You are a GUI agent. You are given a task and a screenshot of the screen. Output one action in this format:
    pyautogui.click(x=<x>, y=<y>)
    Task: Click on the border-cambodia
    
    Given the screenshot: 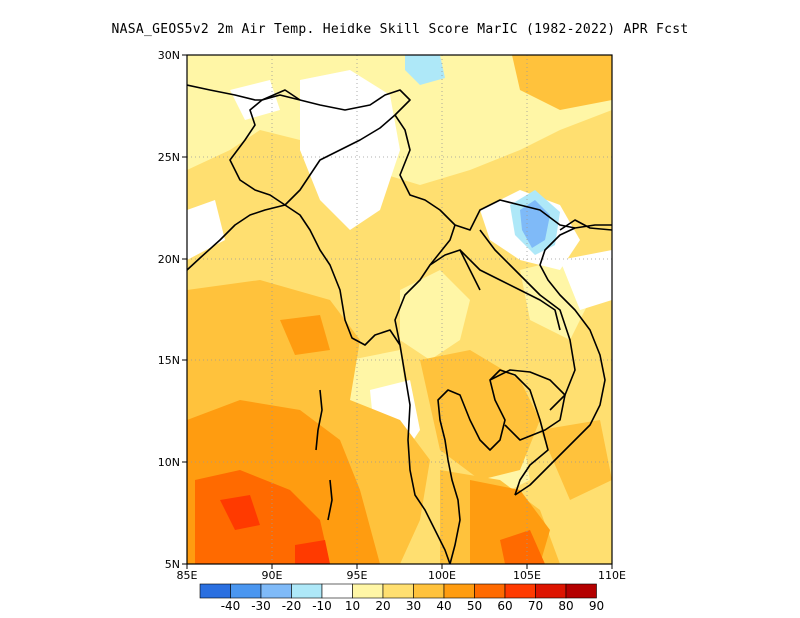 What is the action you would take?
    pyautogui.click(x=527, y=405)
    